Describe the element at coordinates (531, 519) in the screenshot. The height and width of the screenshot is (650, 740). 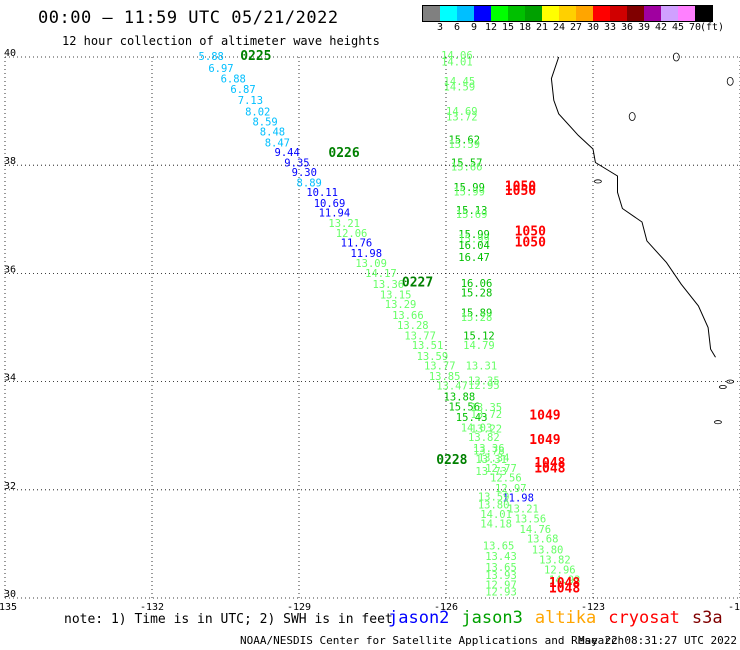
I see `swh-value: 13.56` at that location.